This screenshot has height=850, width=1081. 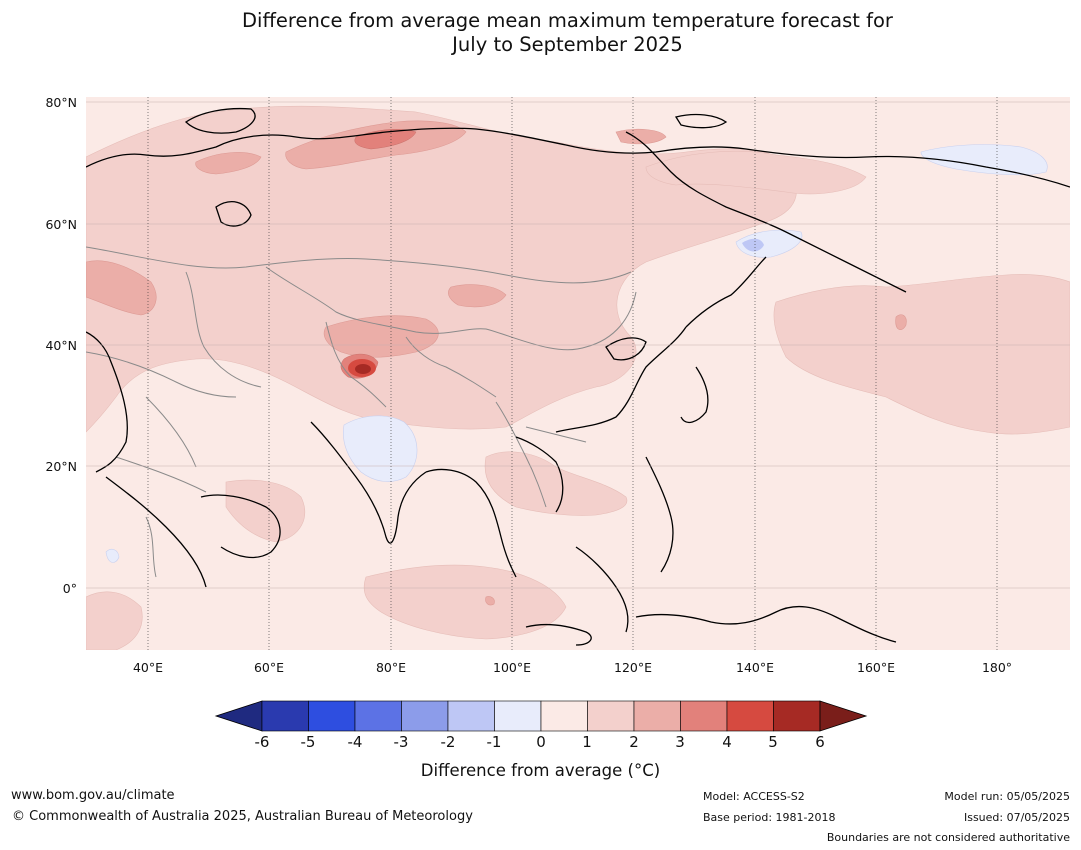 I want to click on title-line-2: July to September 2025, so click(x=567, y=44).